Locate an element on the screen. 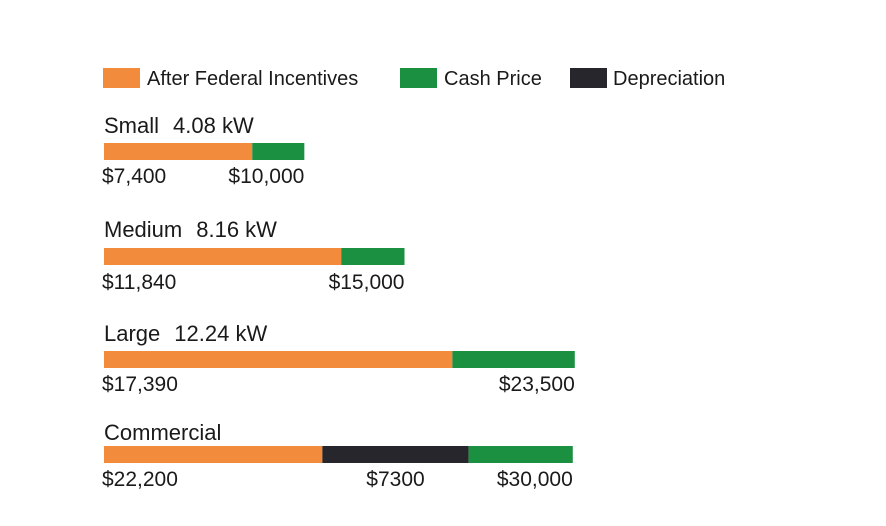 The width and height of the screenshot is (886, 526). bar-segment-medium-cash-price is located at coordinates (373, 256).